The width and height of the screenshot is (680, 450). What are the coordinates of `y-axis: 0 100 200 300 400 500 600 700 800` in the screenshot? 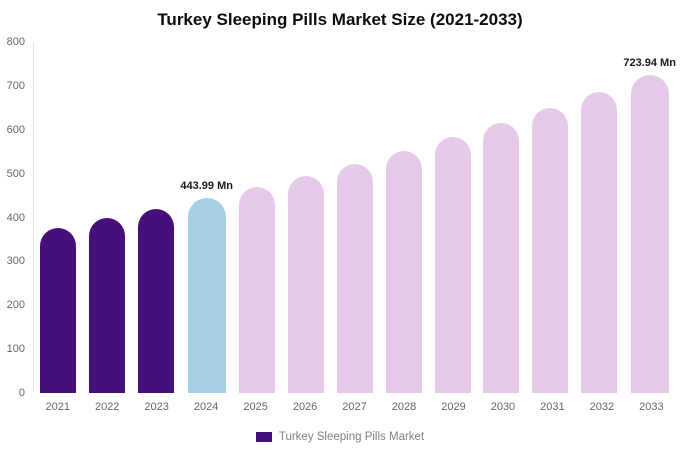 It's located at (14, 217).